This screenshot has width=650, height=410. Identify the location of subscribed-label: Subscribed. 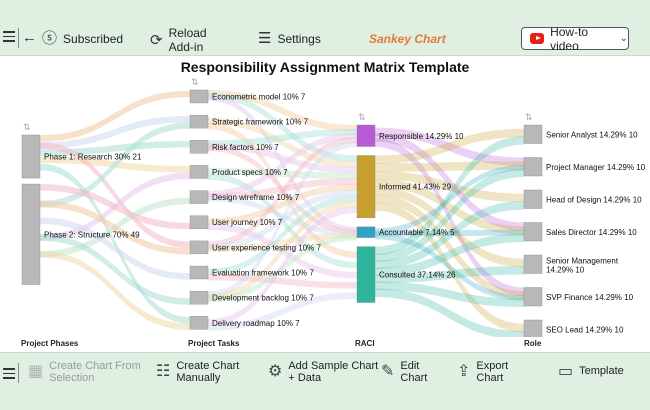
(93, 38).